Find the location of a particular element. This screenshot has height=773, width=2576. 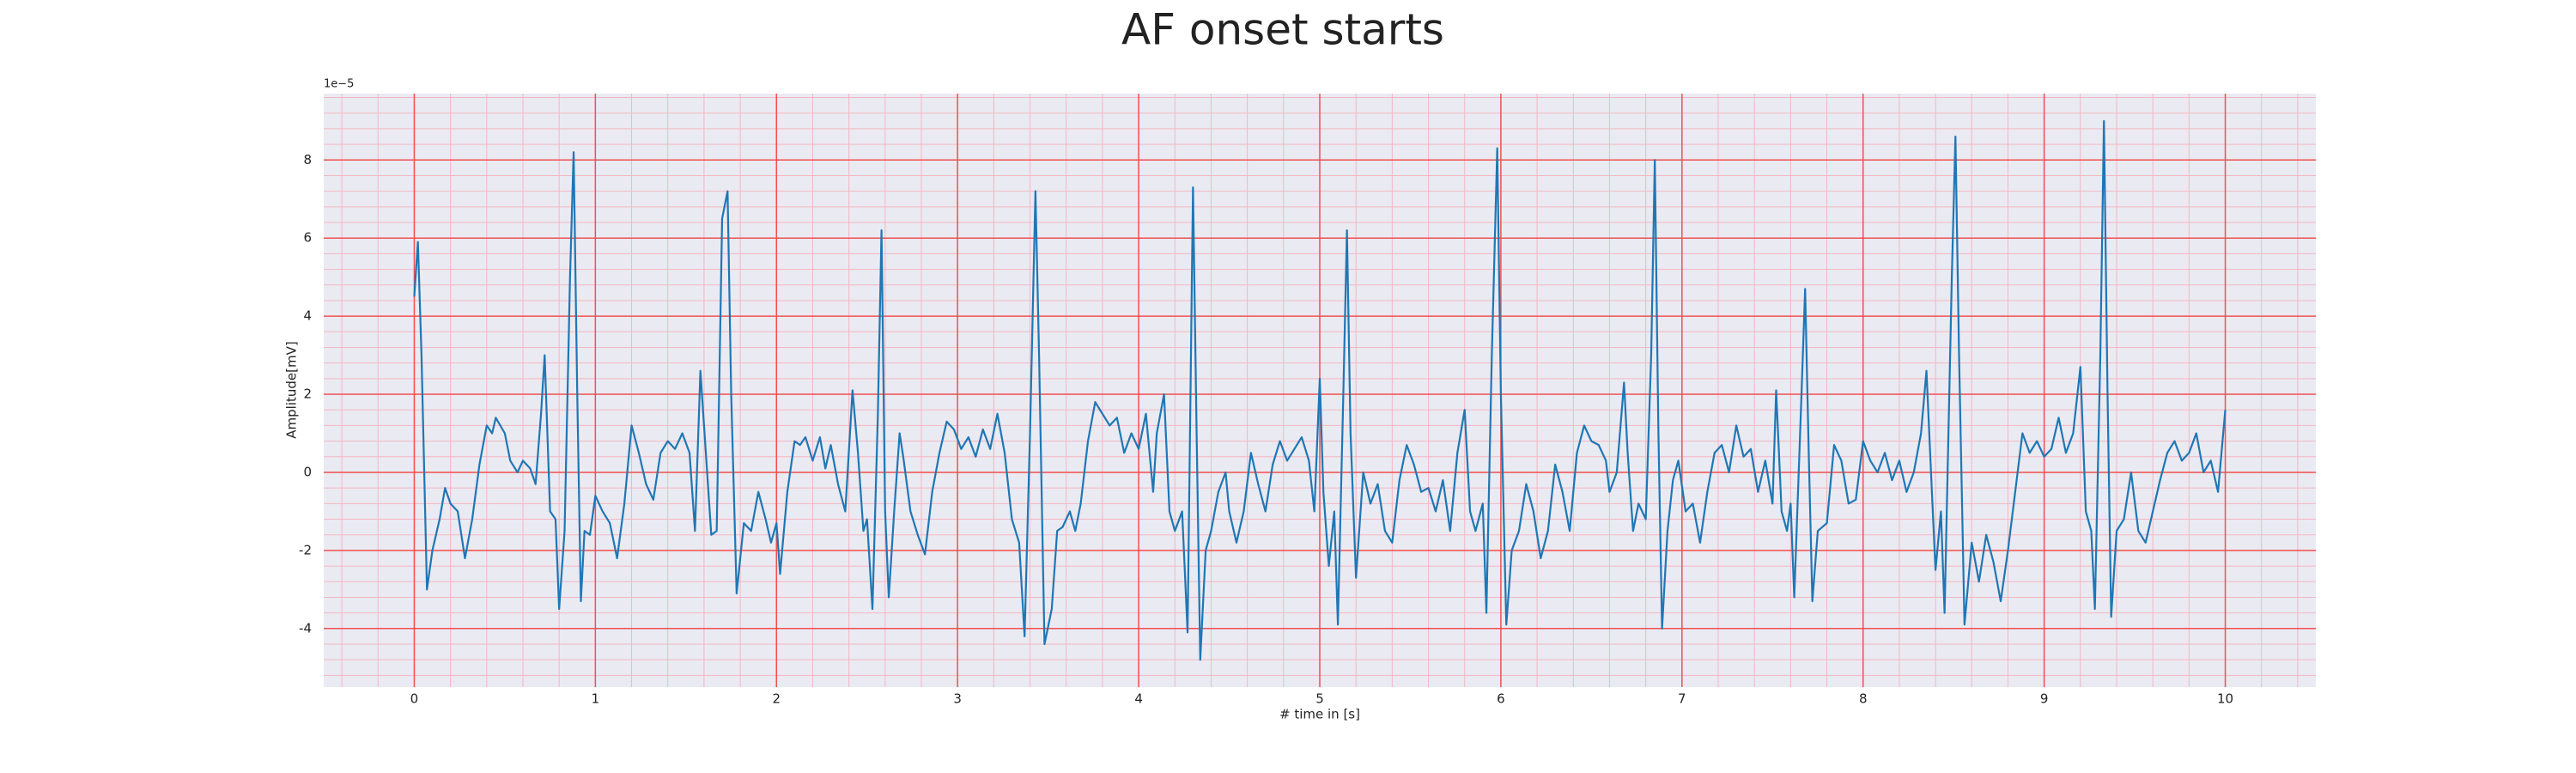

chart-title: AF onset starts is located at coordinates (1283, 30).